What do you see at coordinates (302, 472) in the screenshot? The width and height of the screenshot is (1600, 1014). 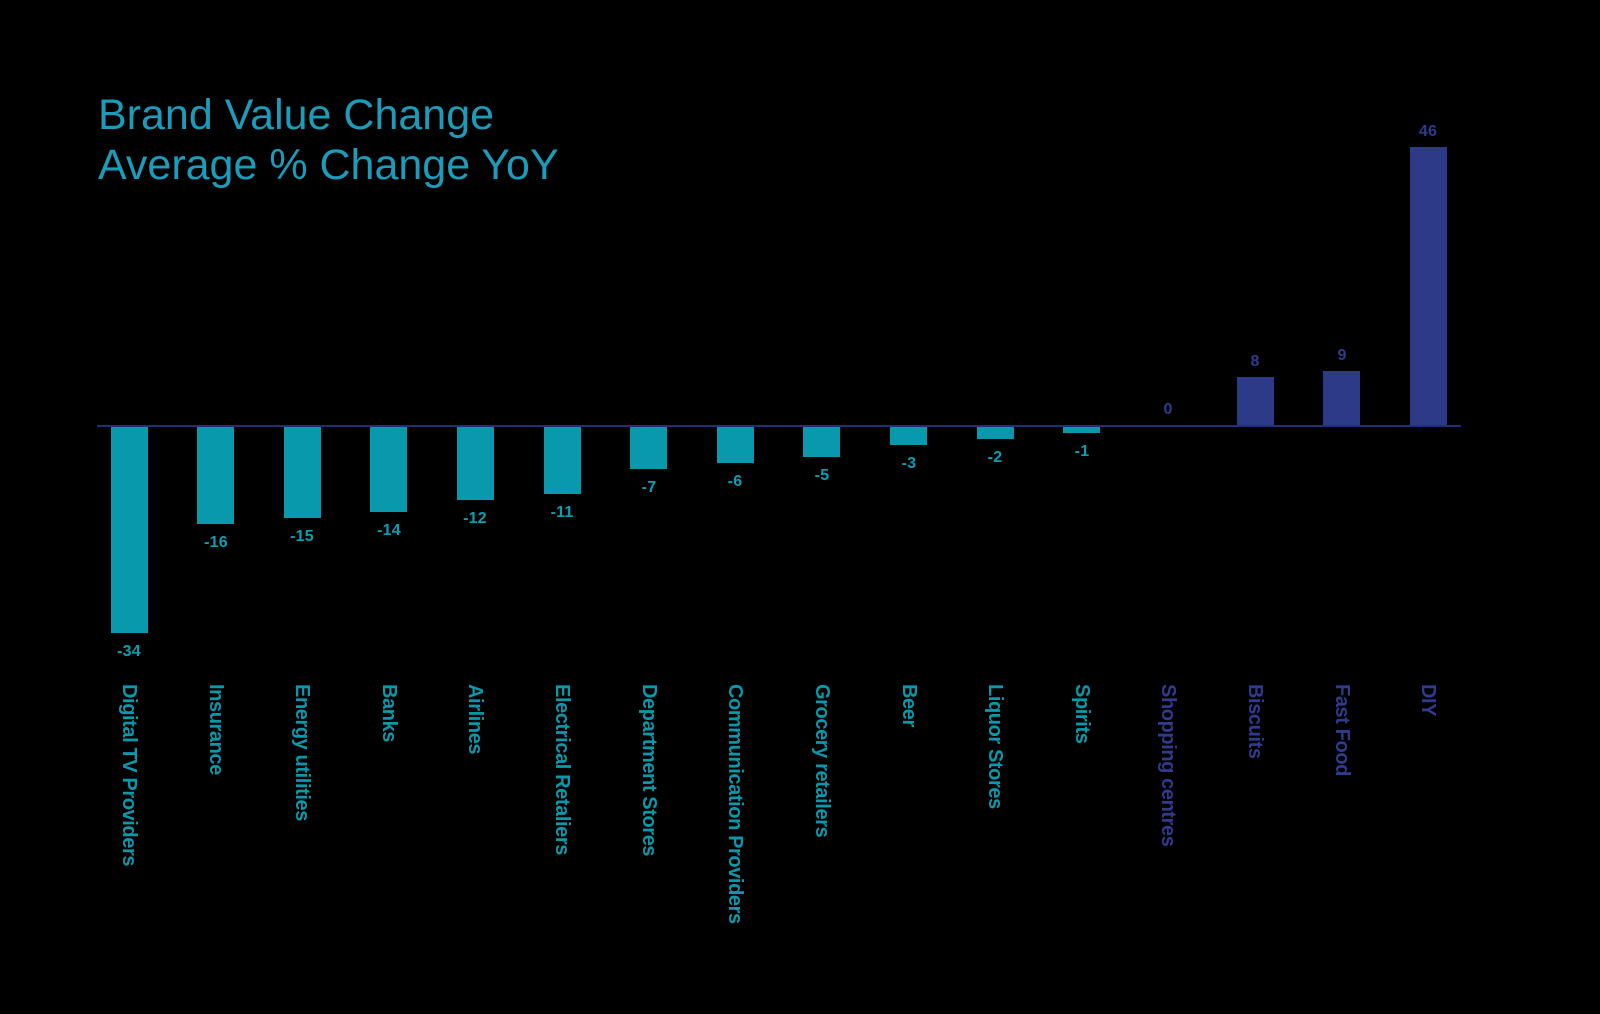 I see `bar-energy-utilities` at bounding box center [302, 472].